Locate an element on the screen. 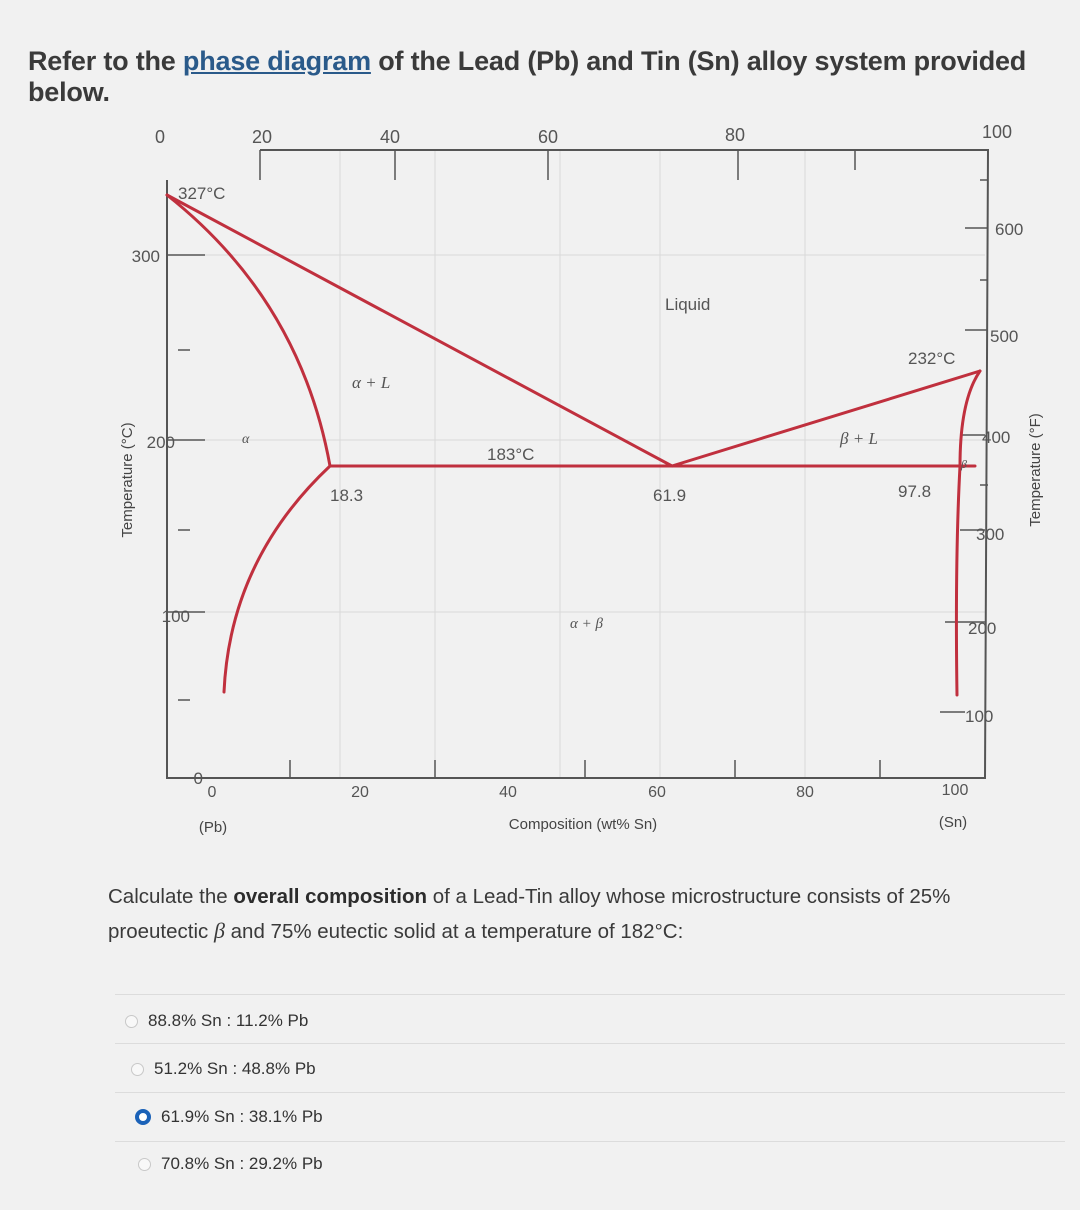 The height and width of the screenshot is (1210, 1080). alpha-region-label: α is located at coordinates (246, 439).